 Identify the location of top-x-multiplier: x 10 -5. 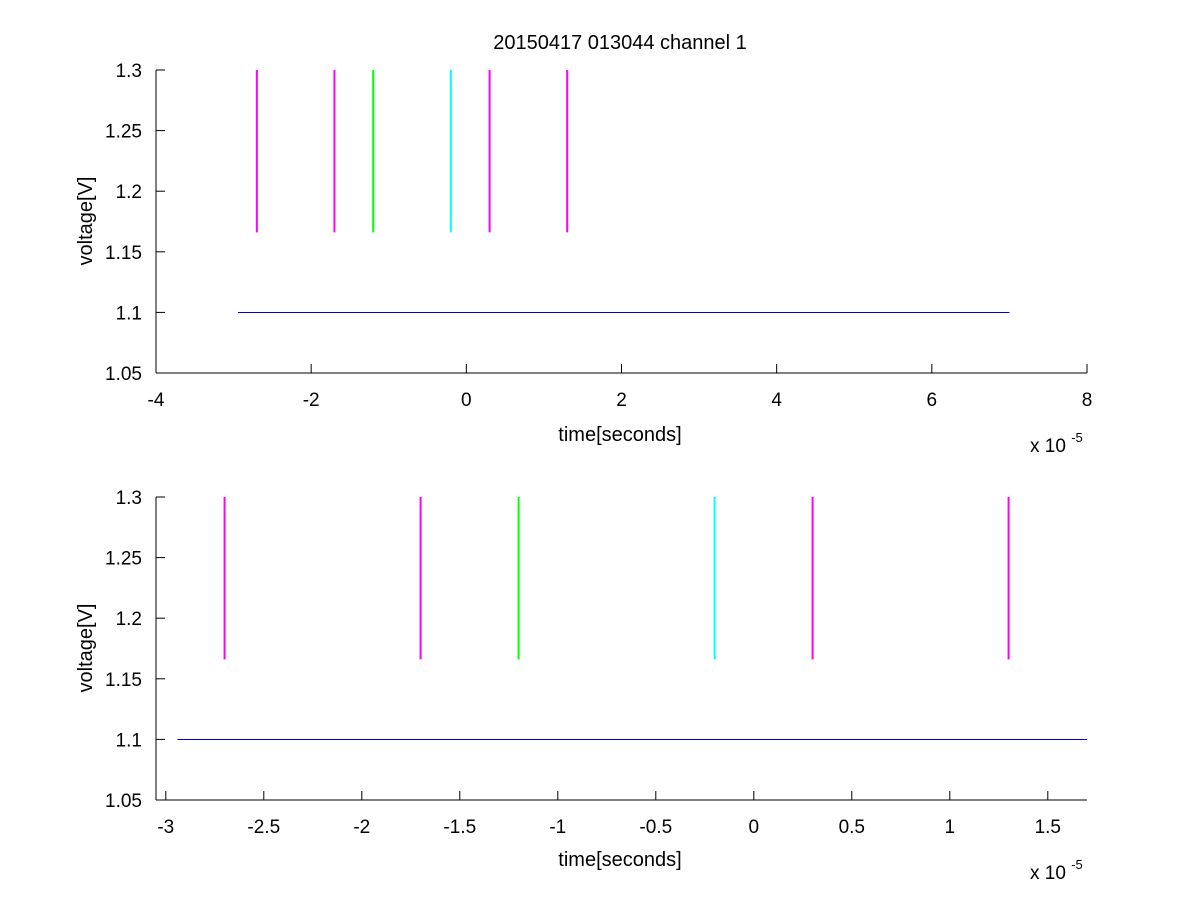
(1056, 443).